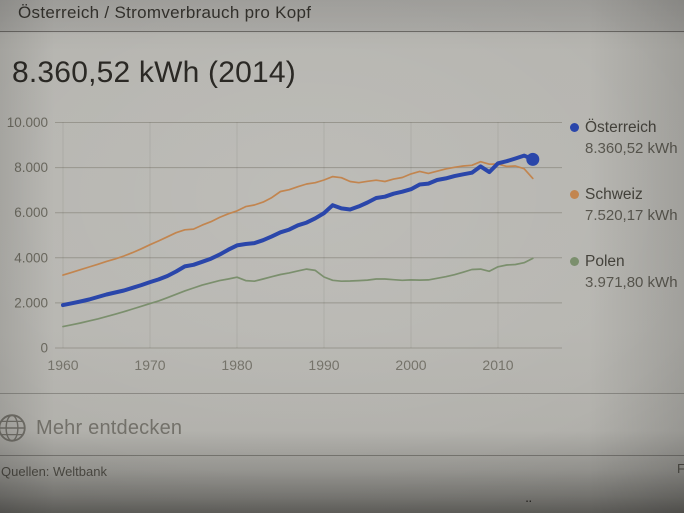 Image resolution: width=684 pixels, height=513 pixels. What do you see at coordinates (342, 393) in the screenshot?
I see `section-divider` at bounding box center [342, 393].